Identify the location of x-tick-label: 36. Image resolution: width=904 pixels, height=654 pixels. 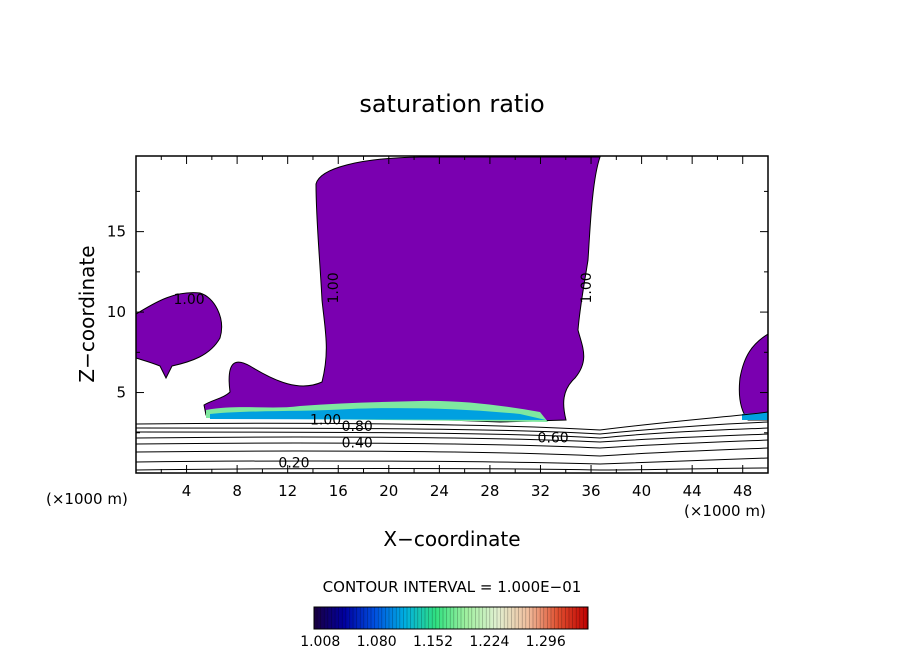
(590, 491).